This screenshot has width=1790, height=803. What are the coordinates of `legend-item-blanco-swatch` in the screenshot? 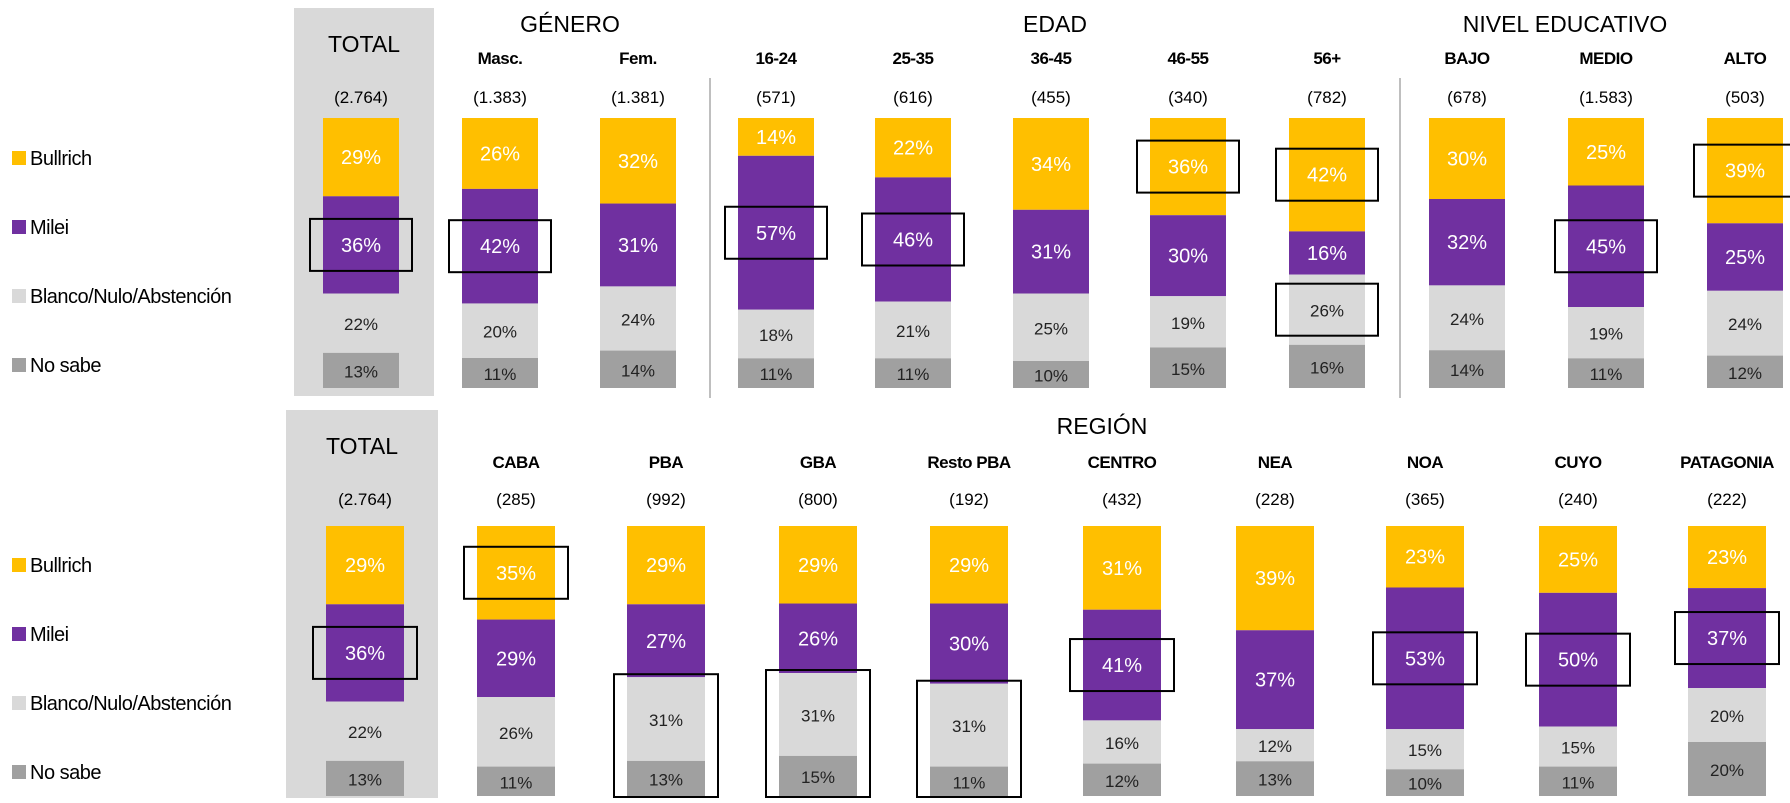 It's located at (19, 296).